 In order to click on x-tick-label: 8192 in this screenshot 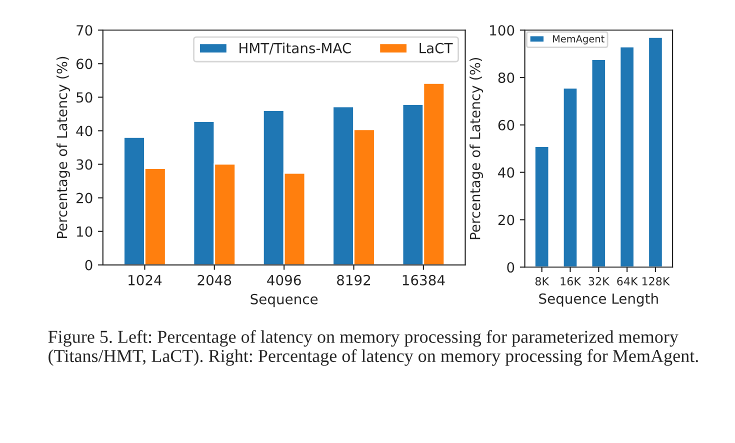, I will do `click(353, 280)`.